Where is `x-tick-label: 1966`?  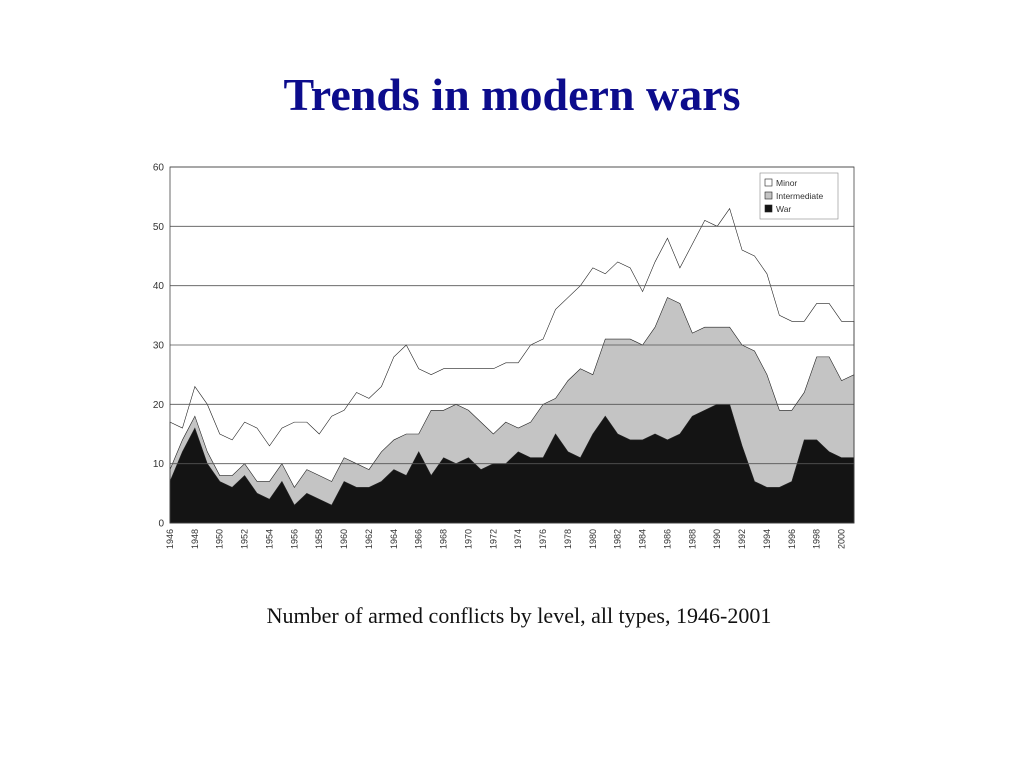 x-tick-label: 1966 is located at coordinates (419, 539).